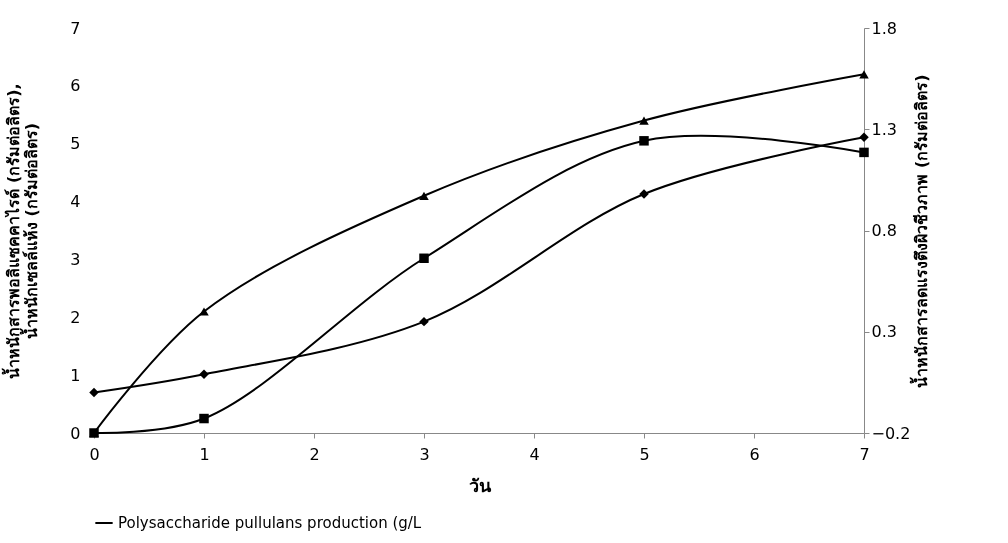 This screenshot has height=543, width=1008. I want to click on y-tick-label: 7, so click(75, 28).